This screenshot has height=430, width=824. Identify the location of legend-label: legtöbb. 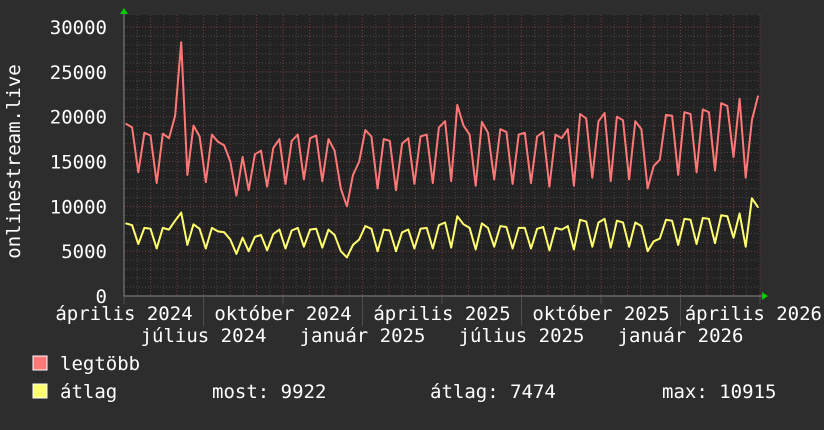
(100, 364).